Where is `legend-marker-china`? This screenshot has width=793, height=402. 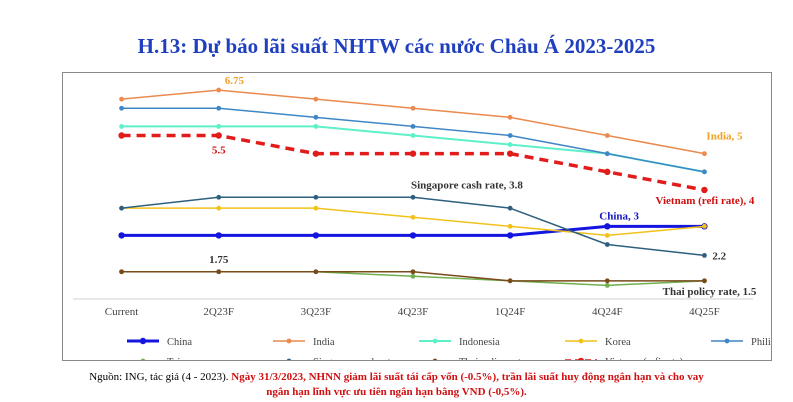
legend-marker-china is located at coordinates (143, 341).